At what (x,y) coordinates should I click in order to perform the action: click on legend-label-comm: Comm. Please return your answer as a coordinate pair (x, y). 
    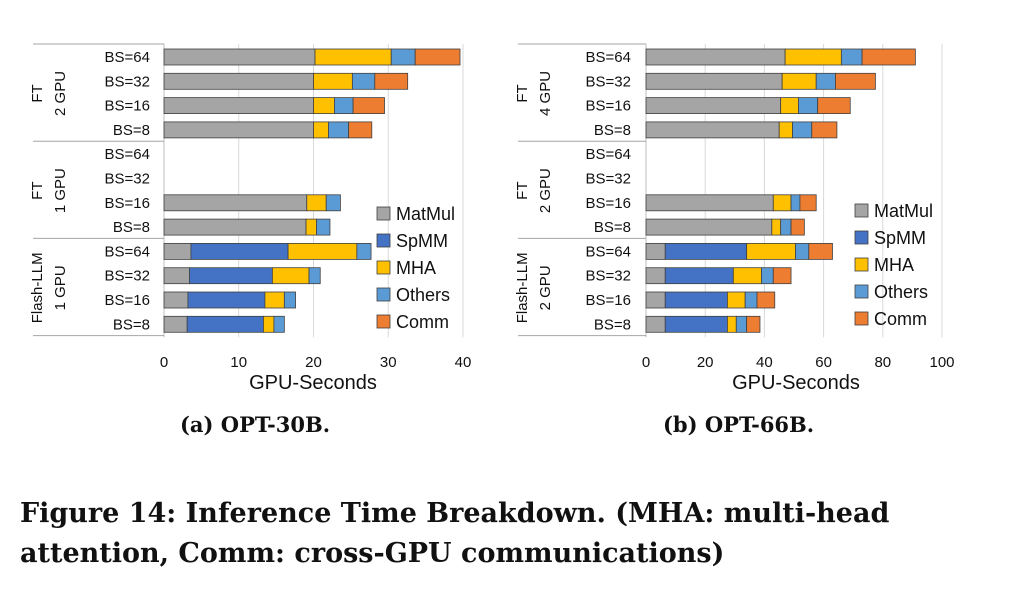
    Looking at the image, I should click on (422, 322).